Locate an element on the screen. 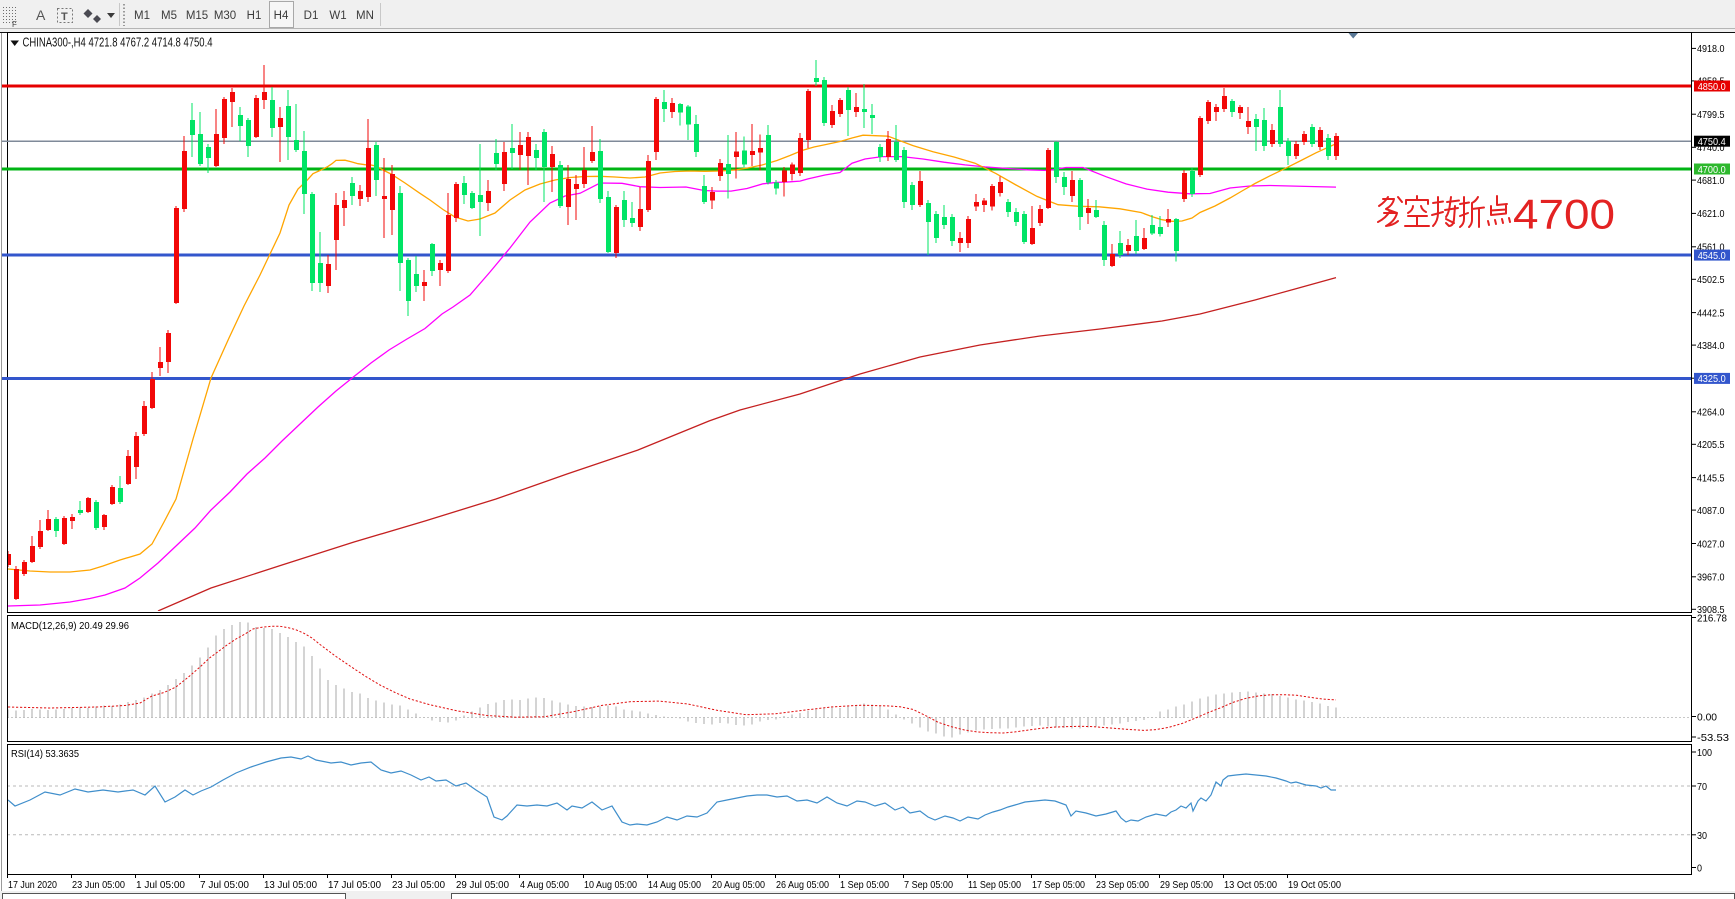 This screenshot has height=899, width=1735. svg-text: T is located at coordinates (64, 17).